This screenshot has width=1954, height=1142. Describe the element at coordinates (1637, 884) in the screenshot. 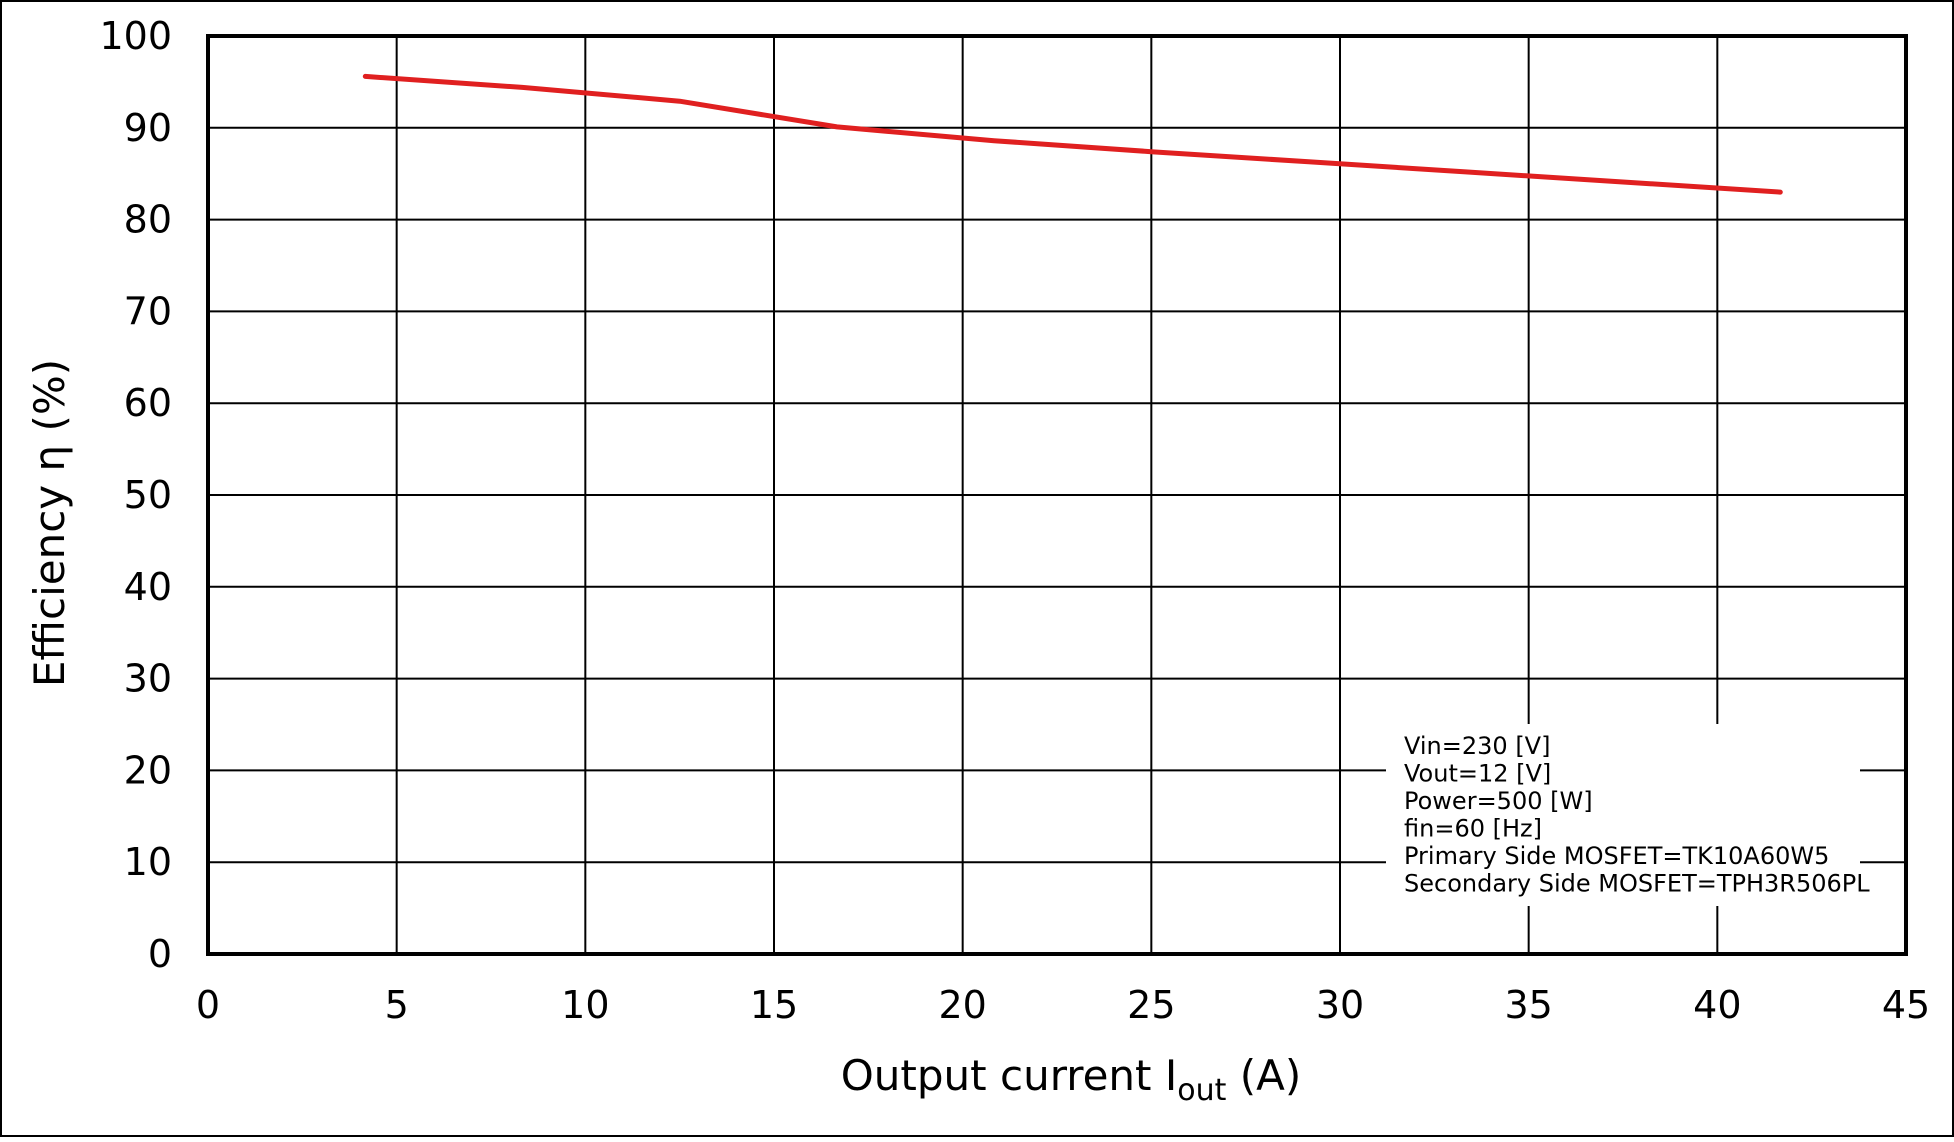

I see `annotation-line: Secondary Side MOSFET=TPH3R506PL` at that location.